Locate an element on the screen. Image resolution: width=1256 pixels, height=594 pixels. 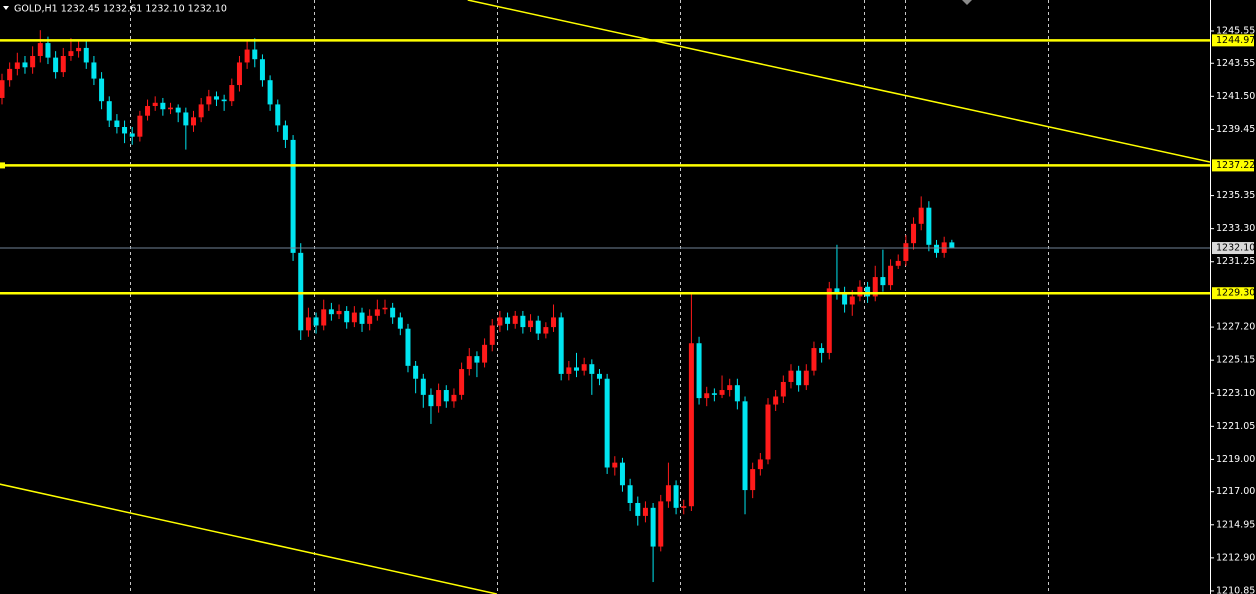
shift-marker is located at coordinates (967, 2).